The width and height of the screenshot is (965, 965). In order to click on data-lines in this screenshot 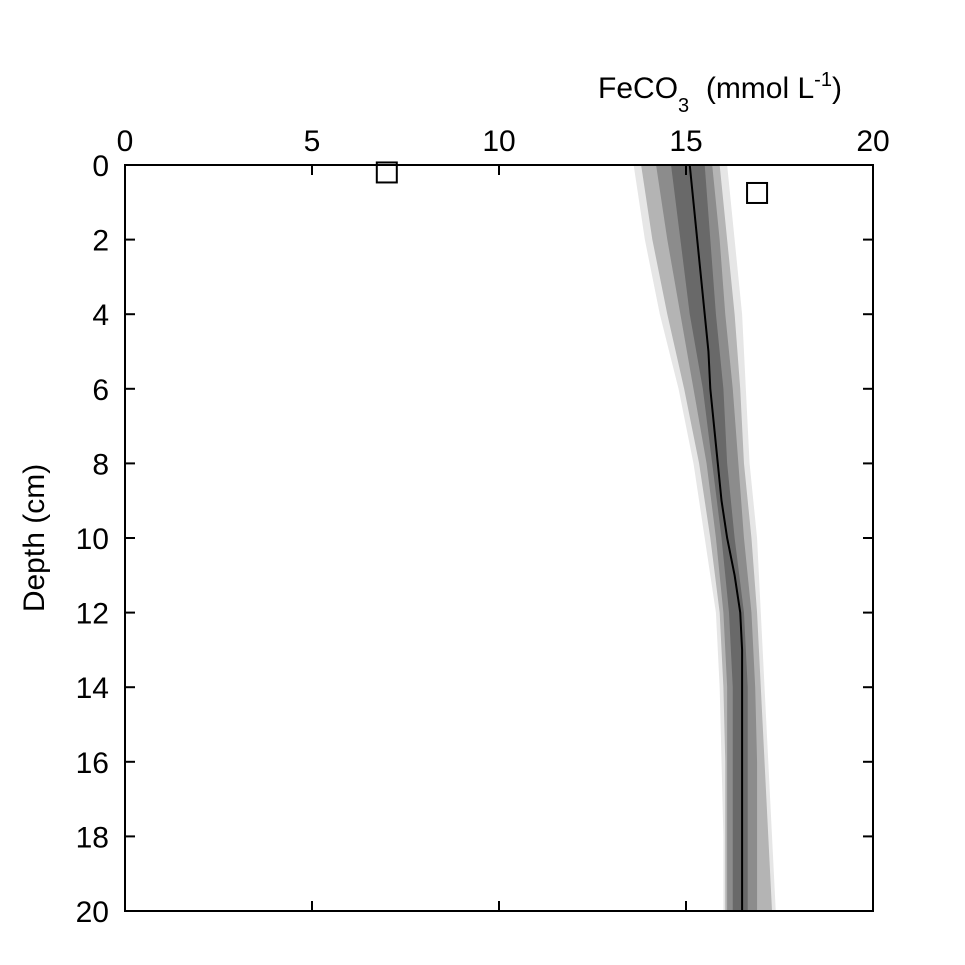, I will do `click(716, 537)`.